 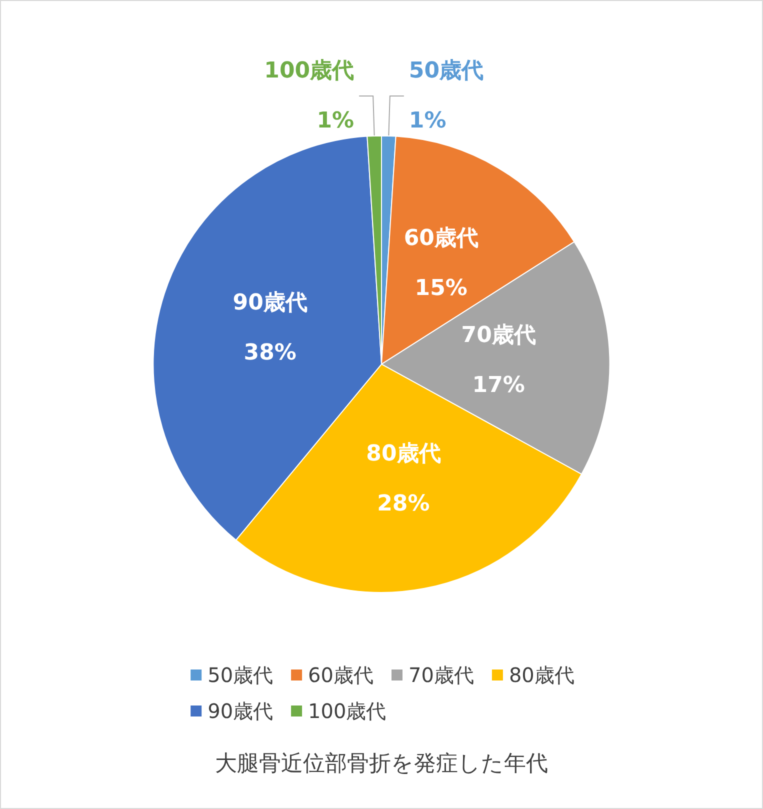 I want to click on data-label: 28%, so click(x=403, y=504).